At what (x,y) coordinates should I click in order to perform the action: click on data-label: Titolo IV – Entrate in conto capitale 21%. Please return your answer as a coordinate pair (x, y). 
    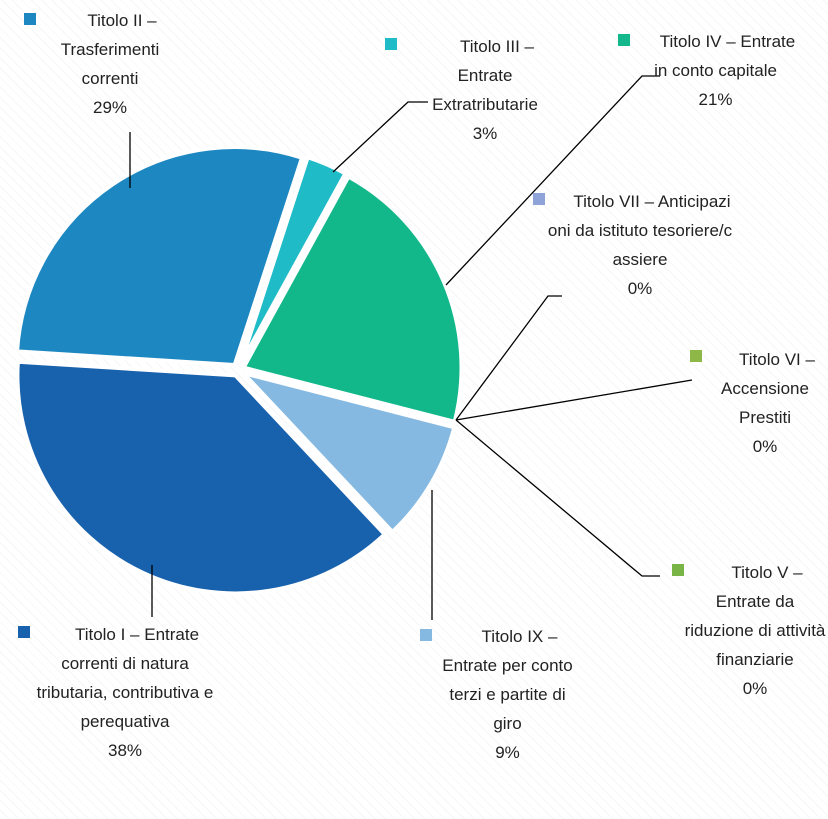
    Looking at the image, I should click on (715, 70).